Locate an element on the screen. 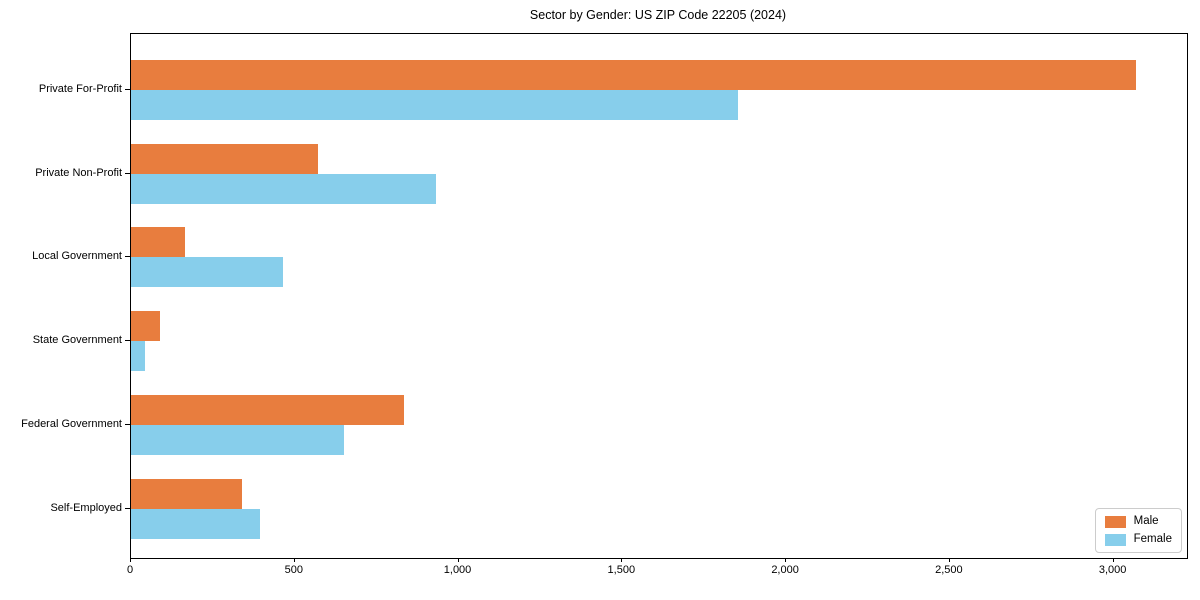 Image resolution: width=1200 pixels, height=600 pixels. male-color-swatch is located at coordinates (1115, 521).